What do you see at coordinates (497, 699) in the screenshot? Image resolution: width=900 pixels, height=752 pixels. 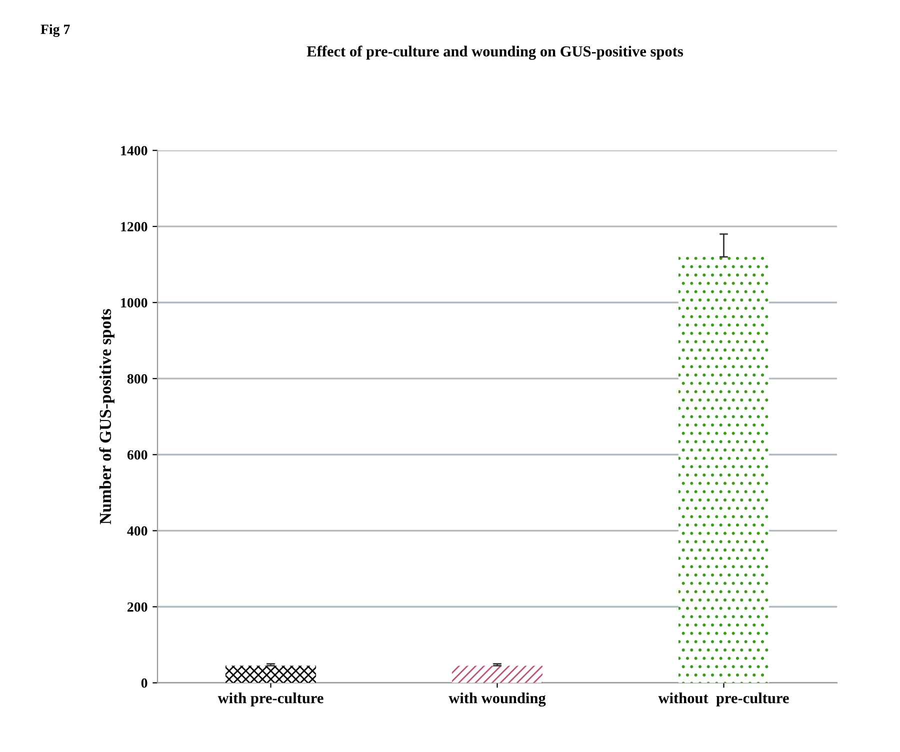 I see `x-tick-label: with wounding` at bounding box center [497, 699].